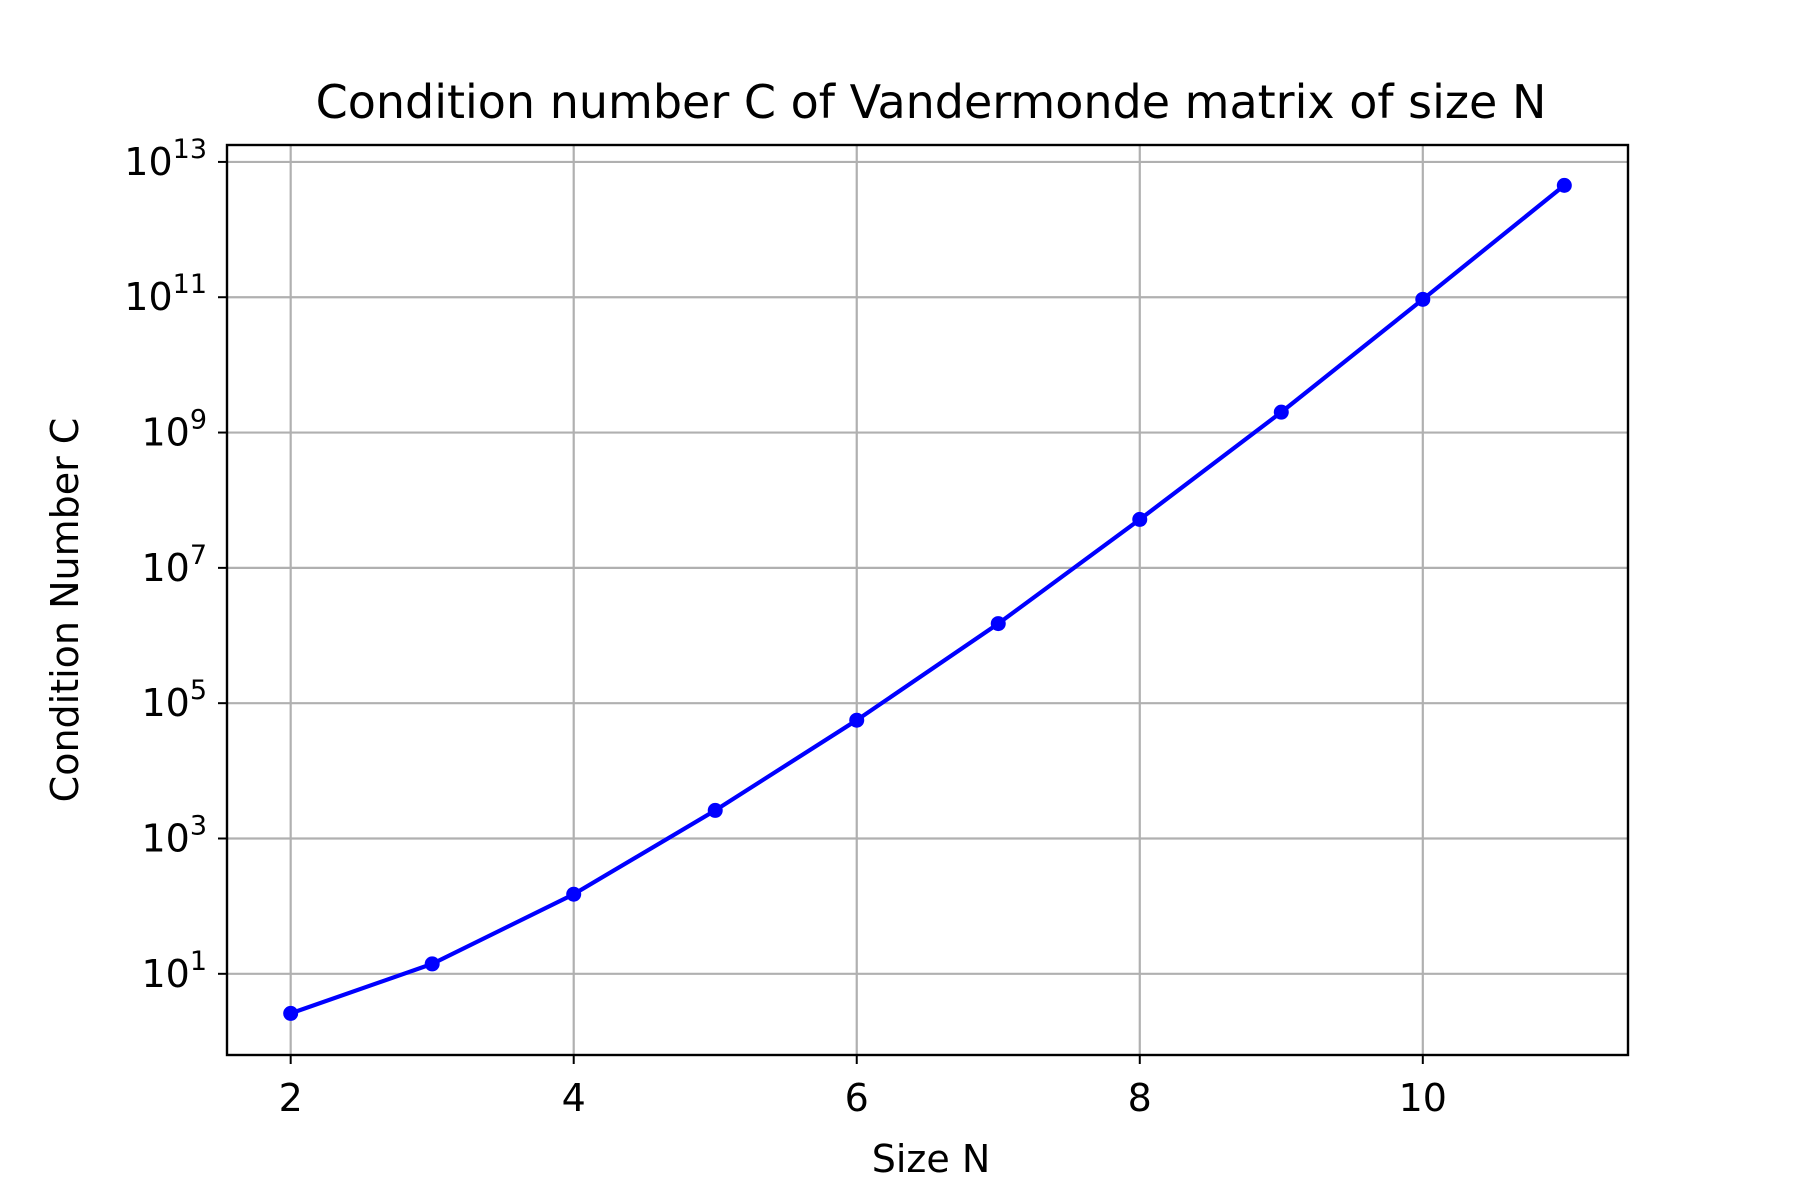 Image resolution: width=1800 pixels, height=1200 pixels. I want to click on x-axis-label: Size N, so click(931, 1159).